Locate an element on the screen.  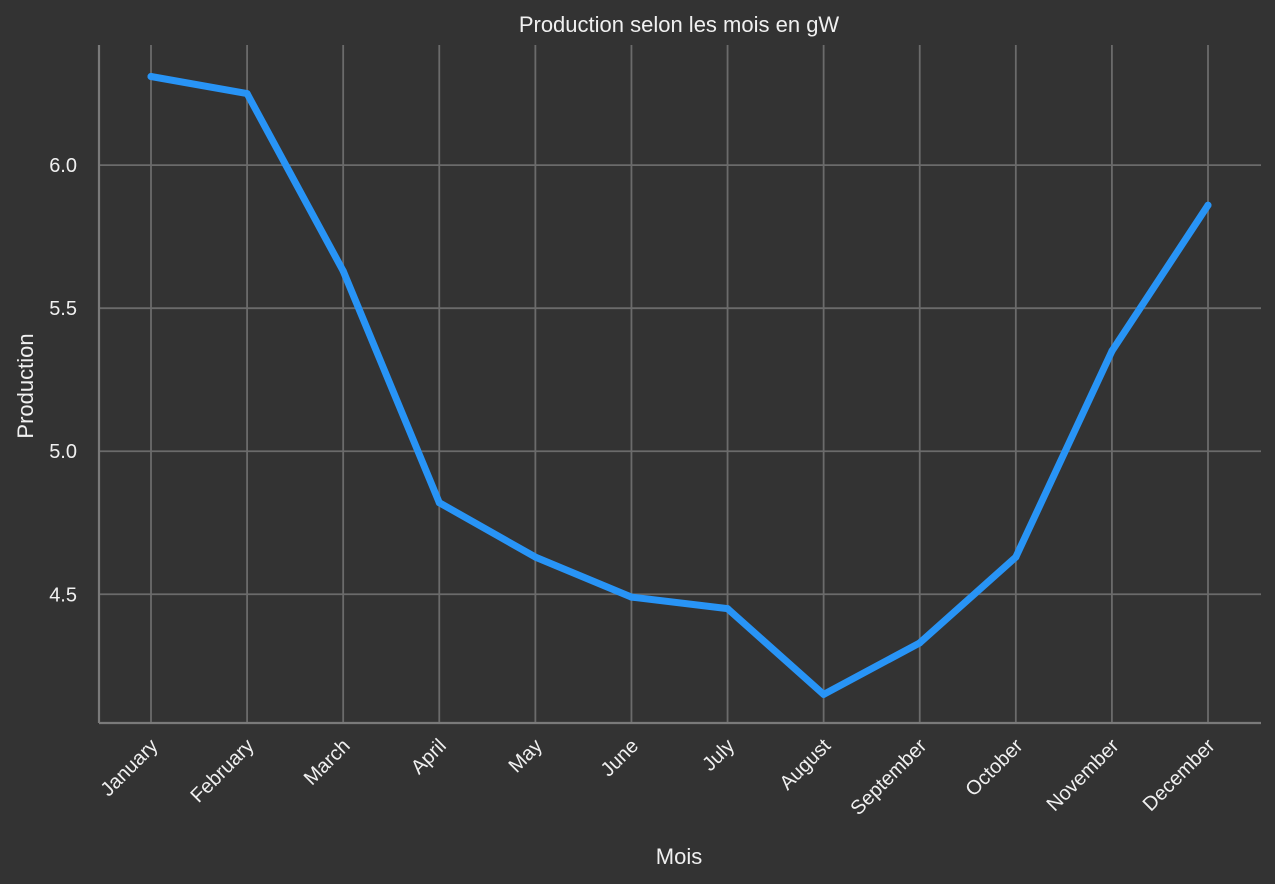
x-tick-label: February is located at coordinates (222, 771).